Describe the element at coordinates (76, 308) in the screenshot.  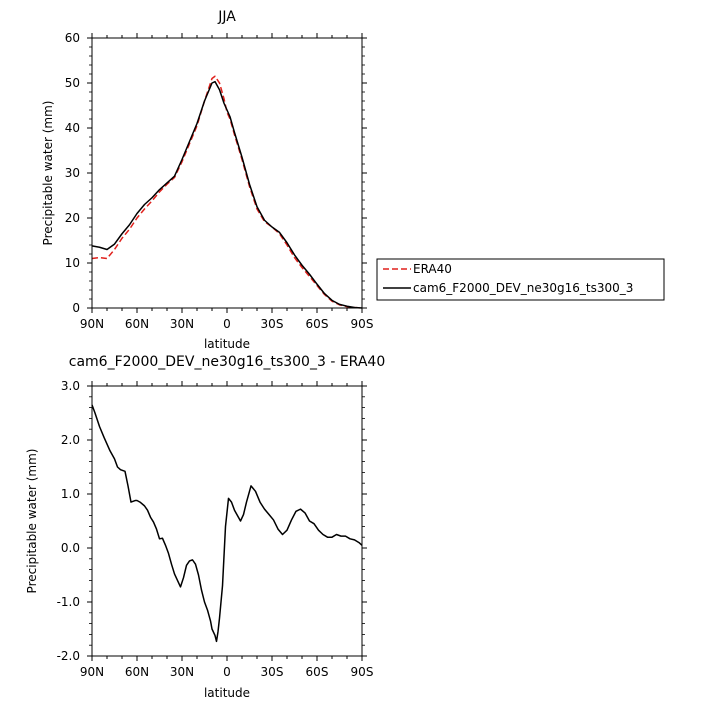
I see `y-tick-label: 0` at that location.